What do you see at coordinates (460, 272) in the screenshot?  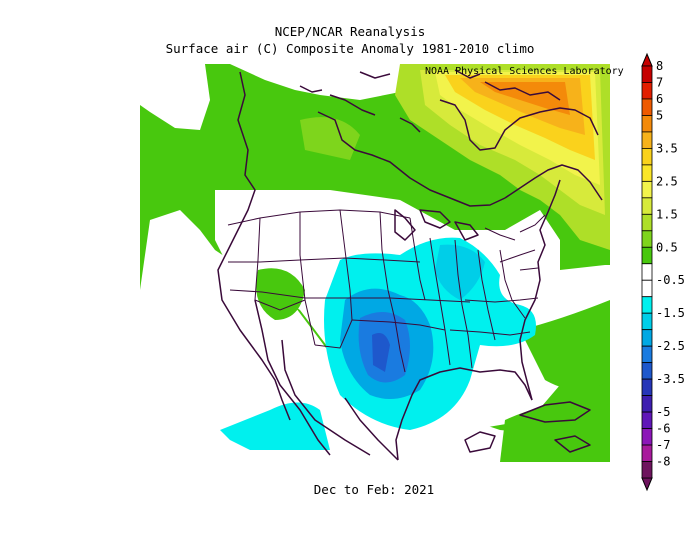 I see `cold-region-1-5-east` at bounding box center [460, 272].